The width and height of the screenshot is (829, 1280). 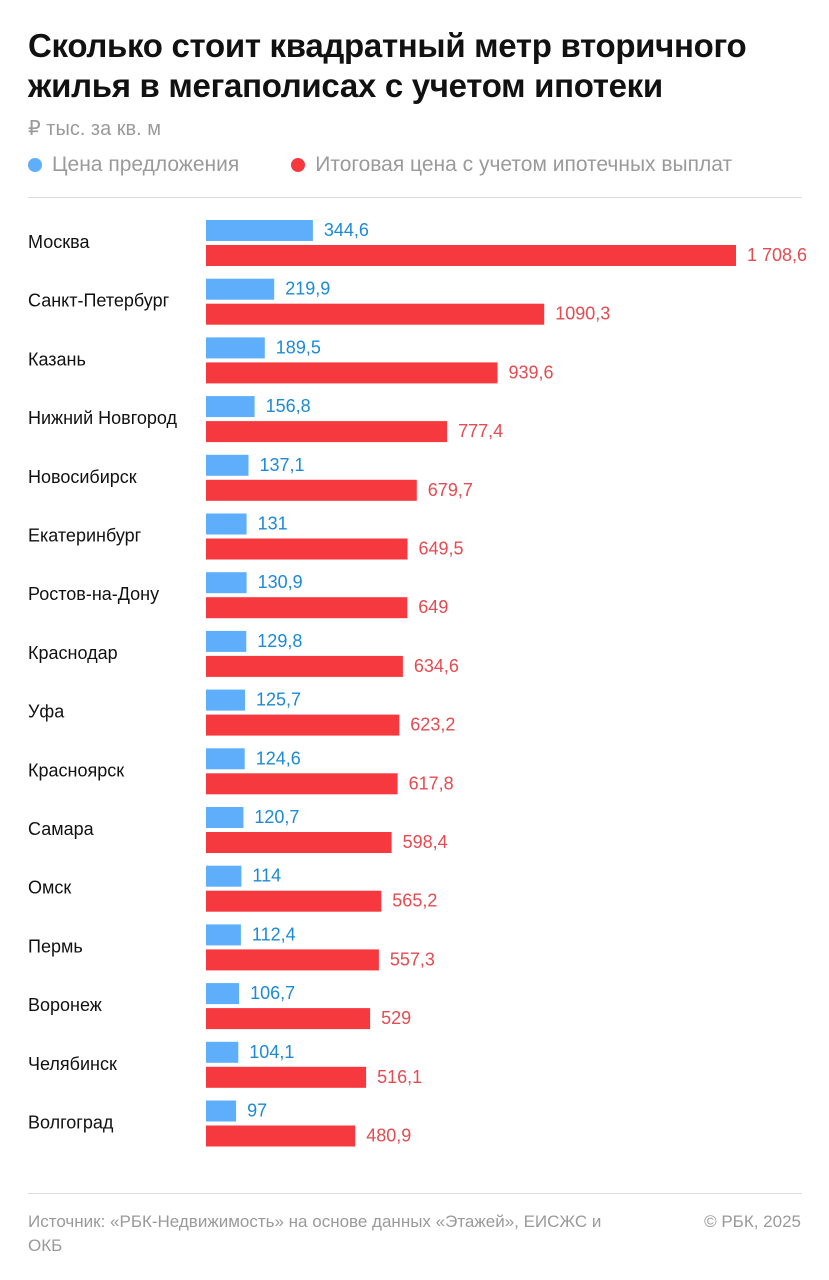 What do you see at coordinates (76, 770) in the screenshot?
I see `category-label: Красноярск` at bounding box center [76, 770].